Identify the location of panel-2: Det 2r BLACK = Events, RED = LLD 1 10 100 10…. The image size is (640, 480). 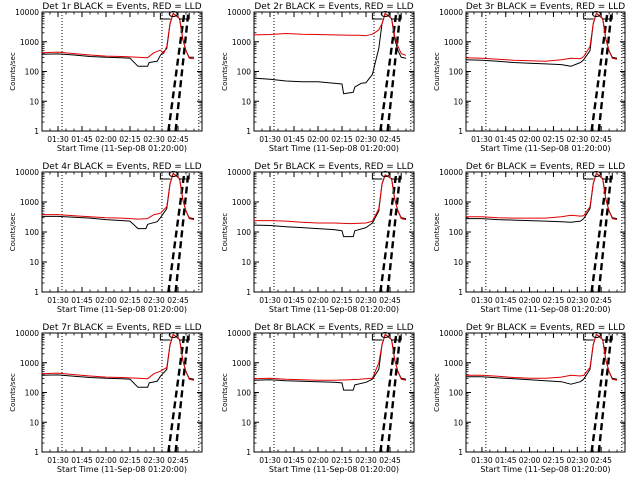
(318, 77).